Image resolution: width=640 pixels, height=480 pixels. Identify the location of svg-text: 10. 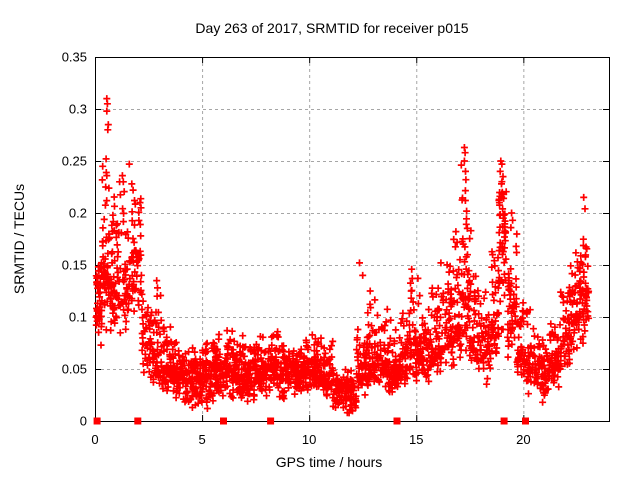
(309, 439).